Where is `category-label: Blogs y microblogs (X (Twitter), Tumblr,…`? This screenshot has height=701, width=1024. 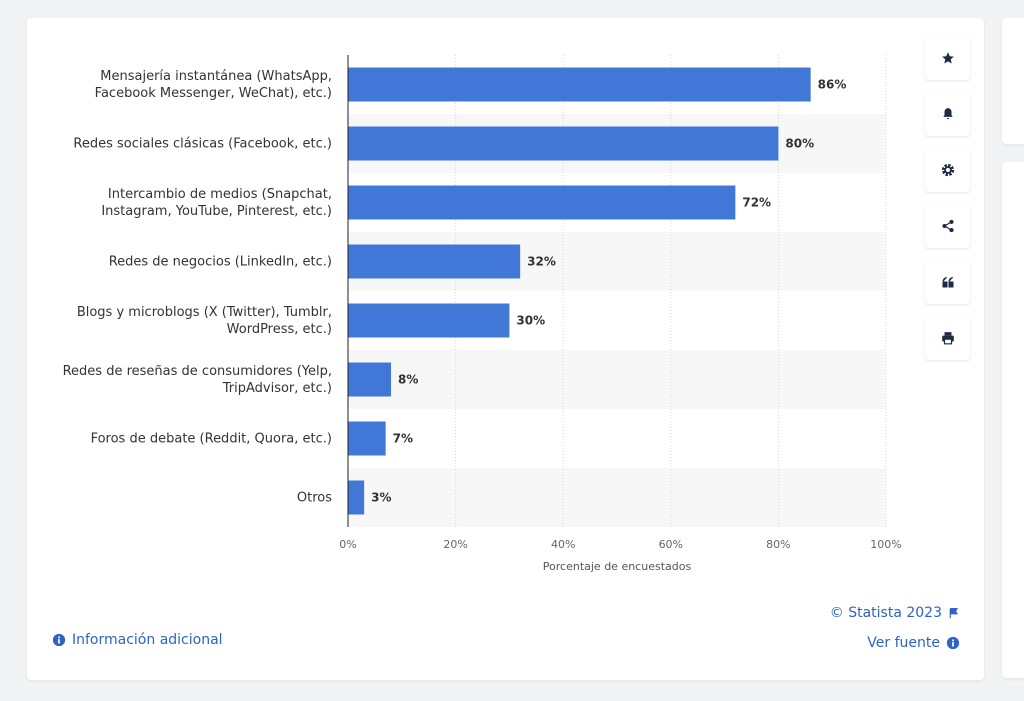
category-label: Blogs y microblogs (X (Twitter), Tumblr,… is located at coordinates (204, 320).